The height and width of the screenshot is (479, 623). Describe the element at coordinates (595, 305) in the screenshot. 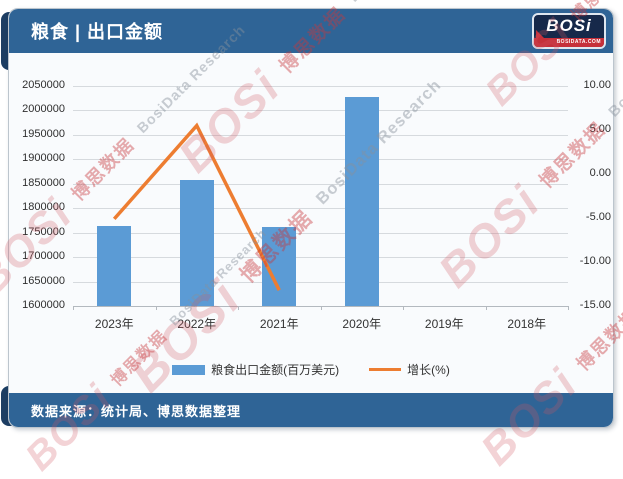

I see `y-axis-right-tick: -15.00` at that location.